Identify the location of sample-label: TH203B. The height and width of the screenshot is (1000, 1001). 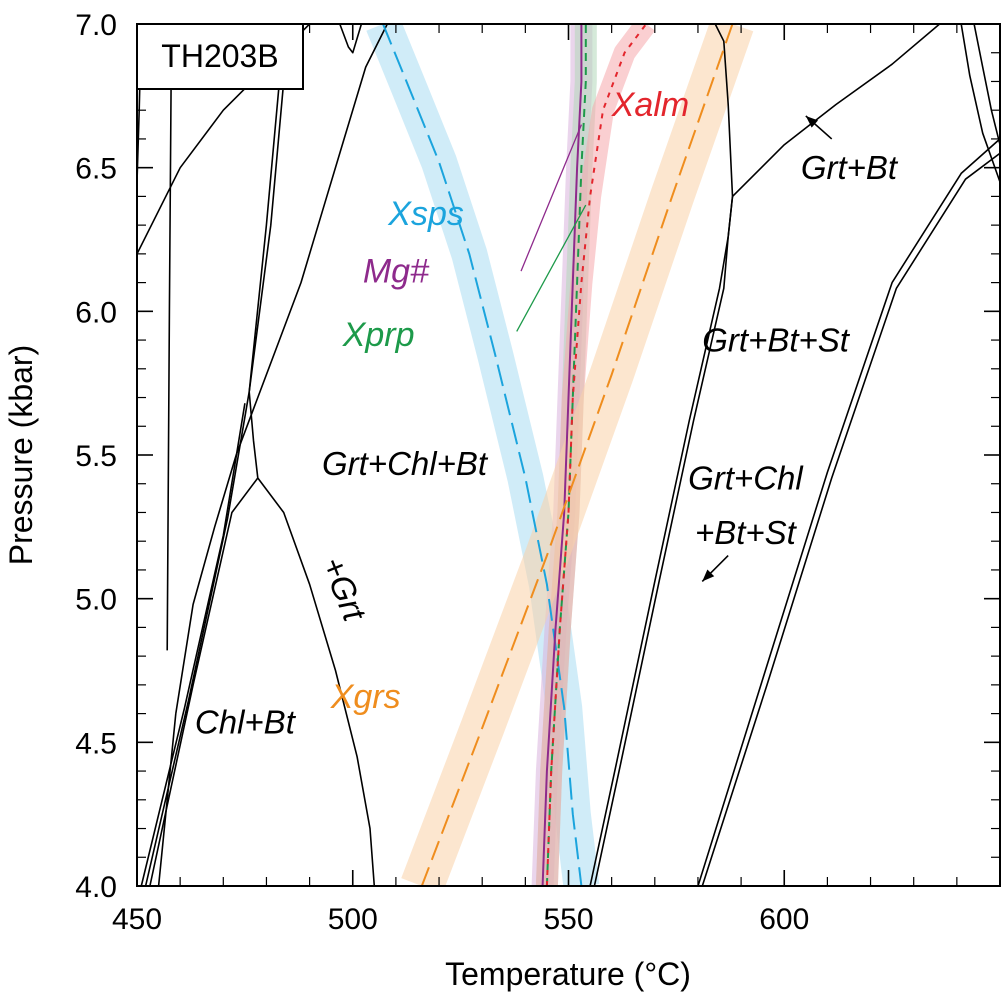
(219, 56).